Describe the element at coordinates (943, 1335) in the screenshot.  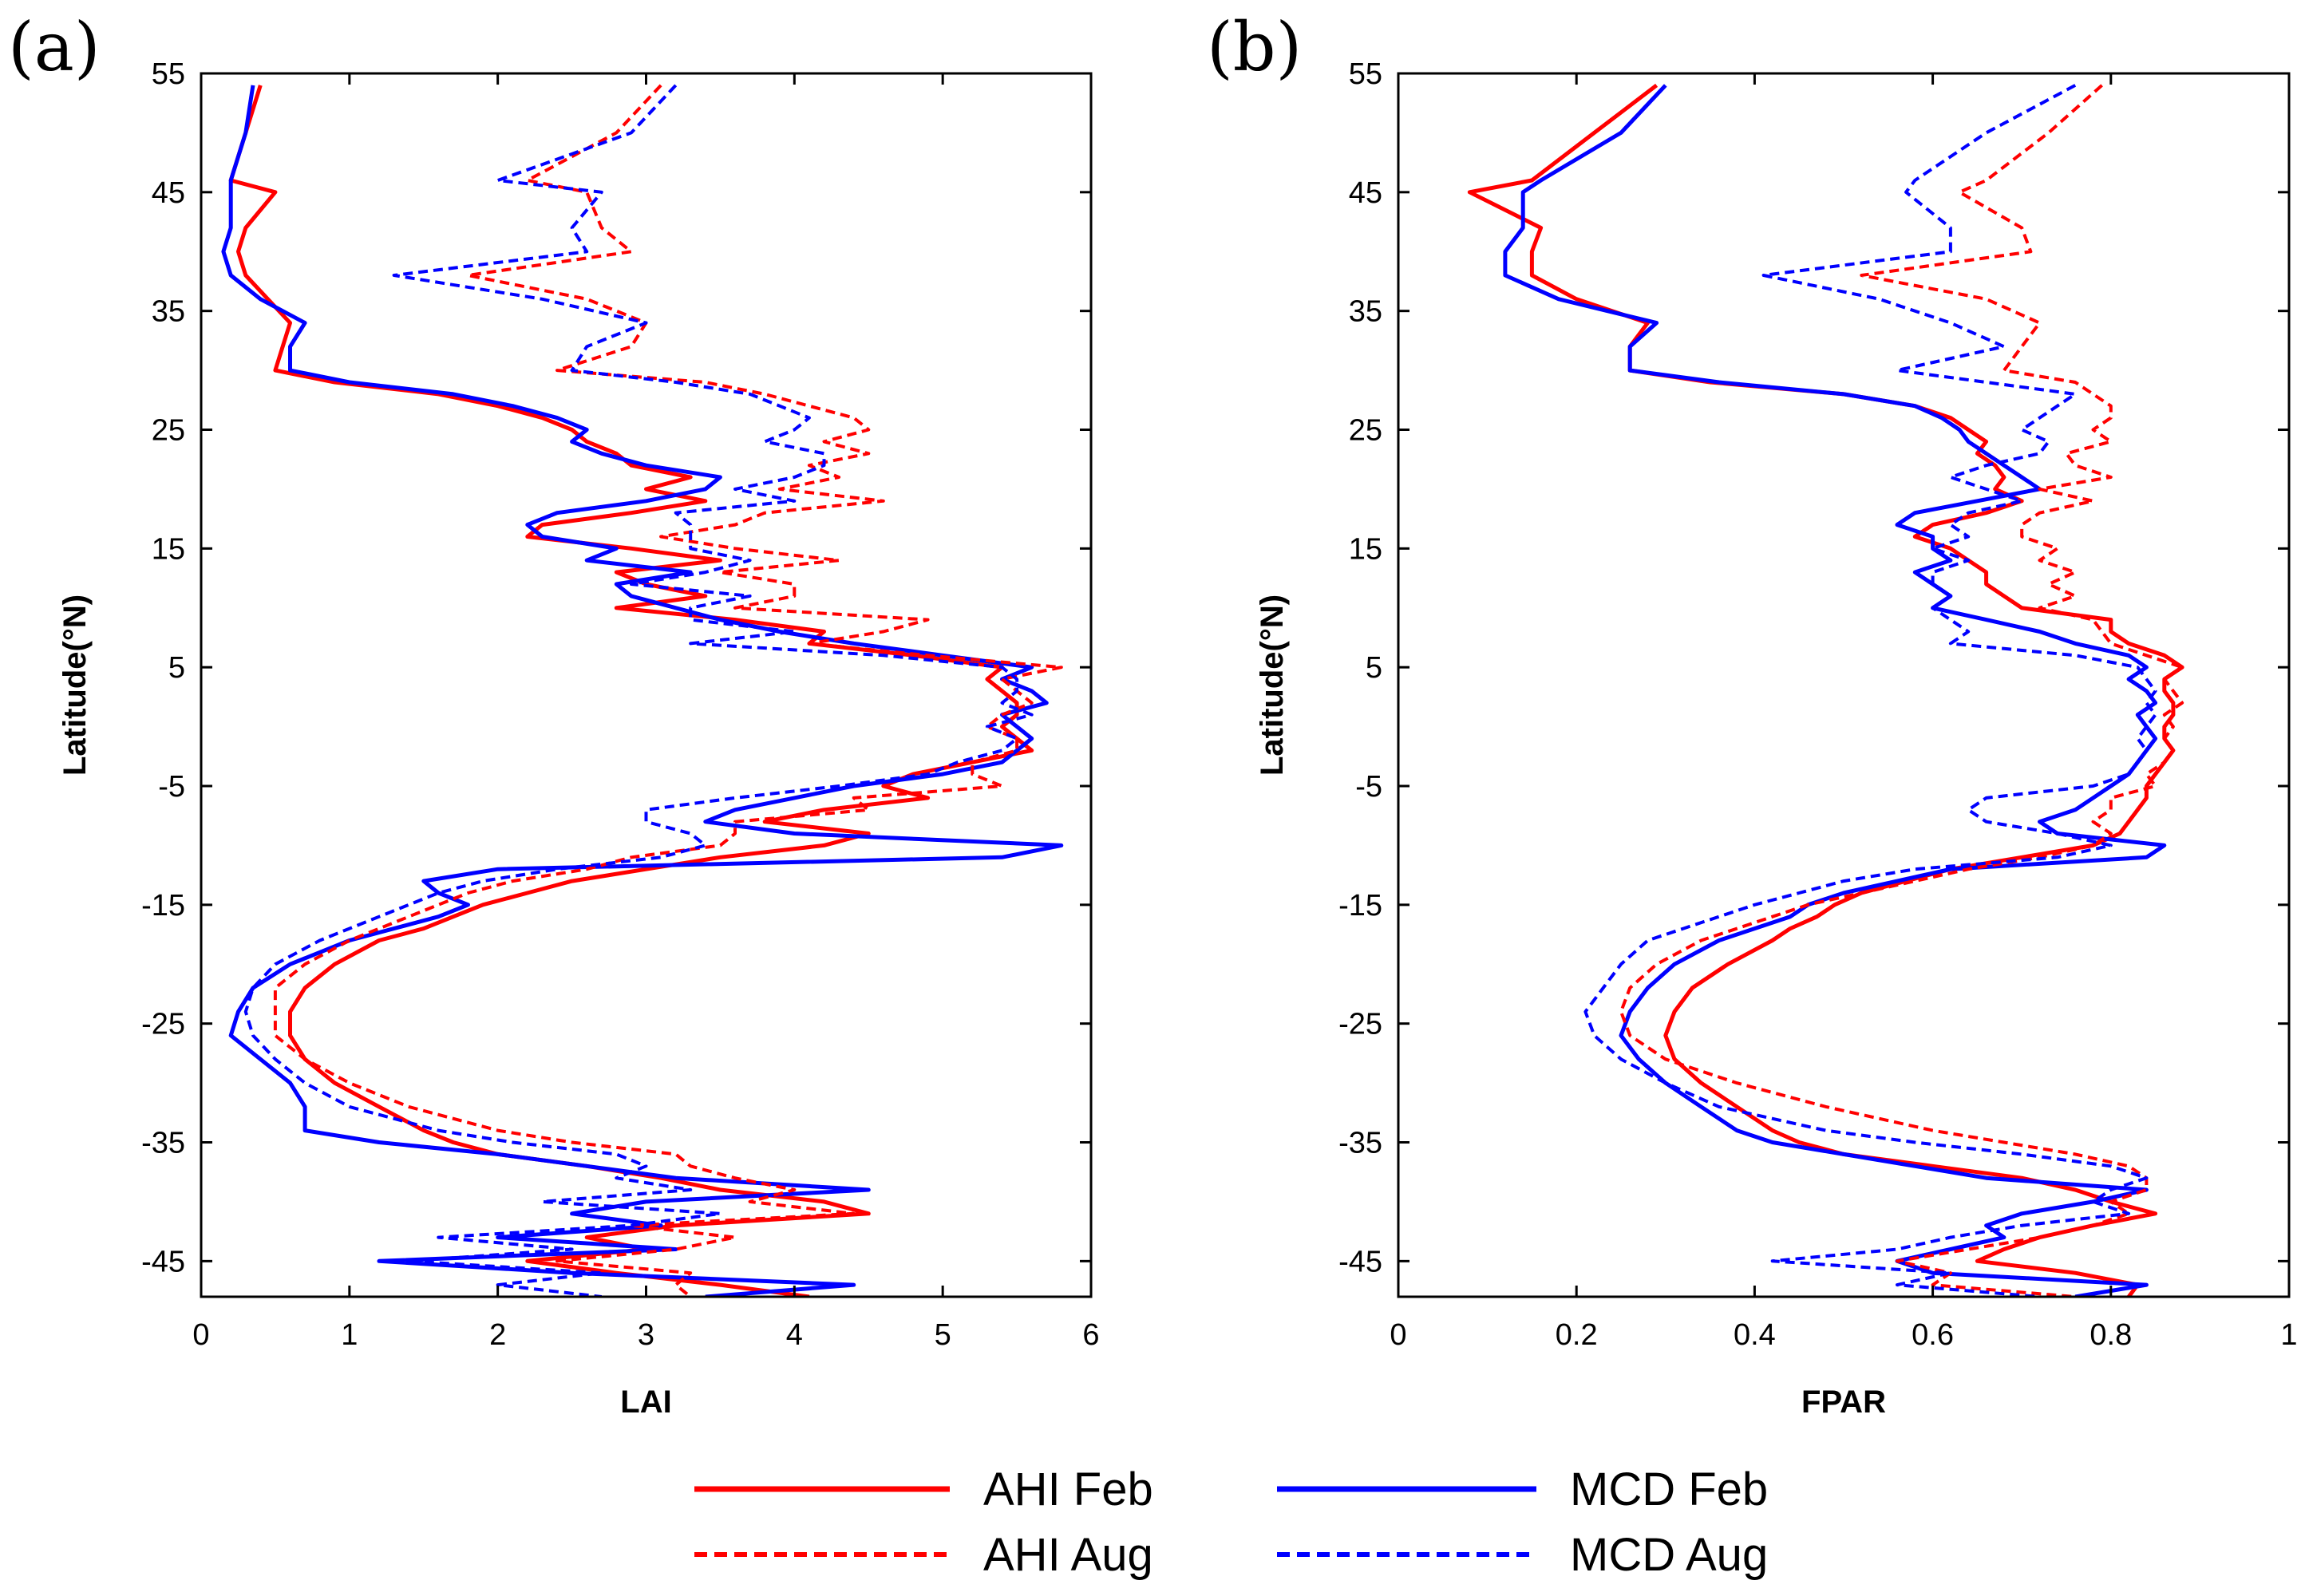
I see `x-tick-label: 5` at that location.